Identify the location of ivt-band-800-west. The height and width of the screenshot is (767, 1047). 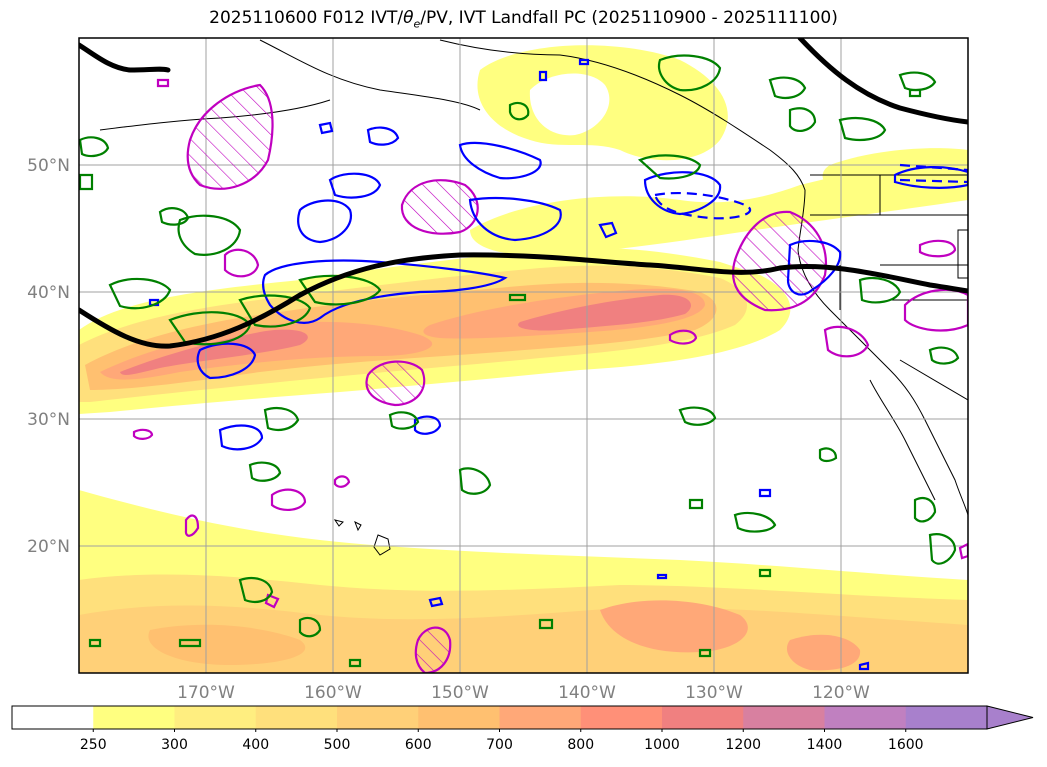
(214, 352).